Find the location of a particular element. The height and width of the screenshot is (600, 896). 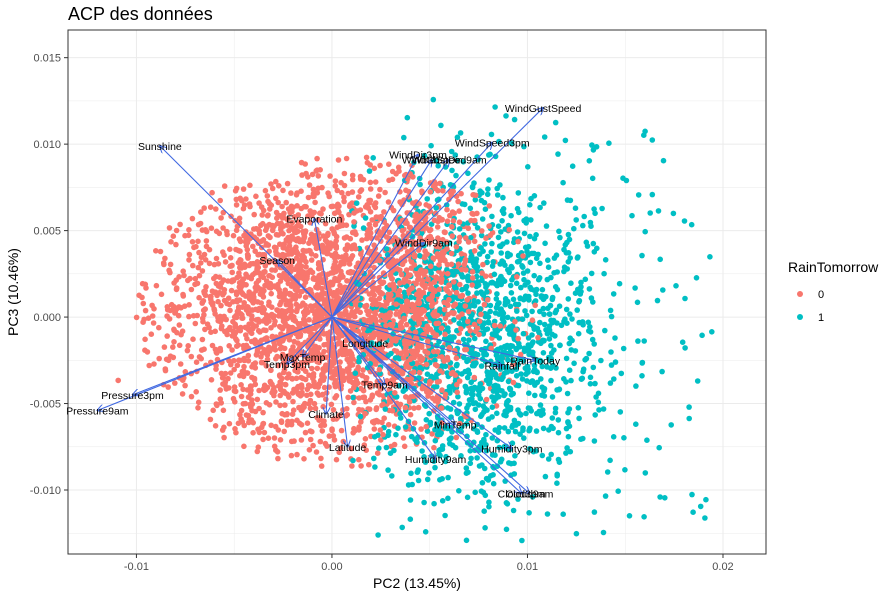

loading-arrow-rainfall is located at coordinates (416, 340).